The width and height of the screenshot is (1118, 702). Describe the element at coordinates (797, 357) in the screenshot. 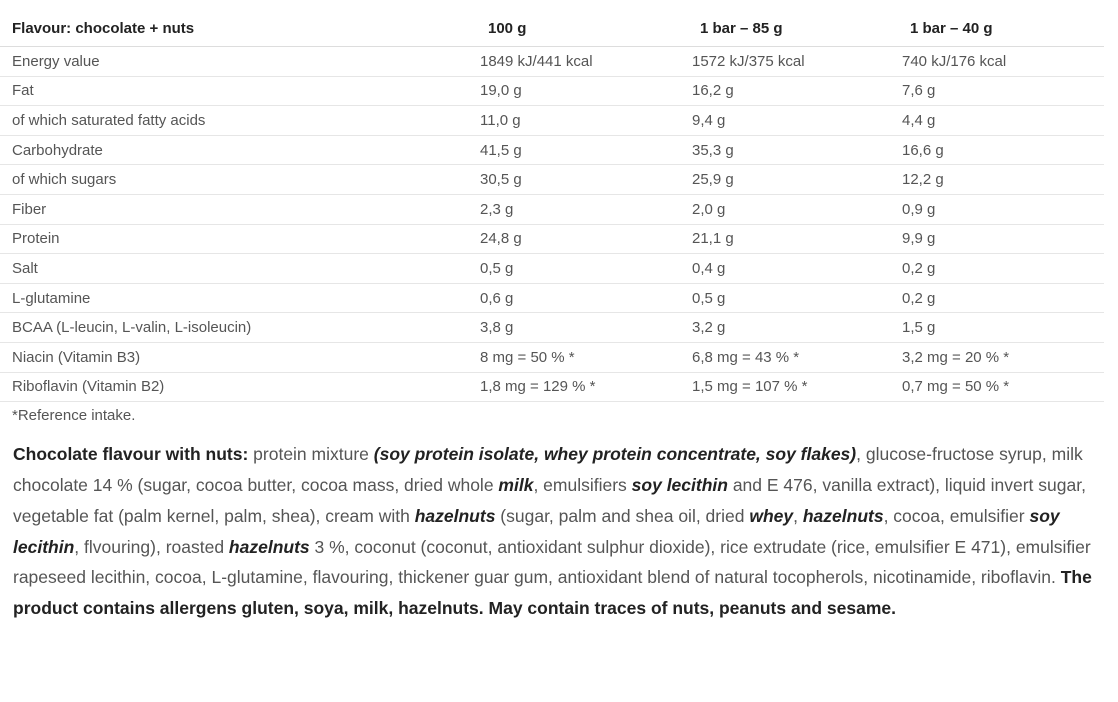

I see `nutrient-value: 6,8 mg = 43 % *` at that location.